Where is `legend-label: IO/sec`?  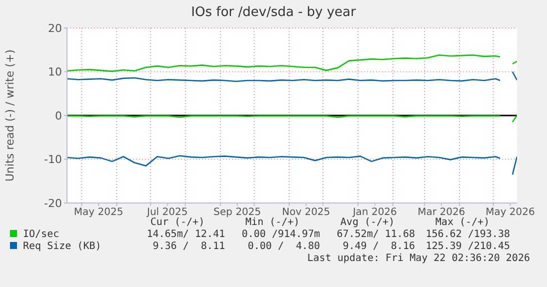
legend-label: IO/sec is located at coordinates (41, 235).